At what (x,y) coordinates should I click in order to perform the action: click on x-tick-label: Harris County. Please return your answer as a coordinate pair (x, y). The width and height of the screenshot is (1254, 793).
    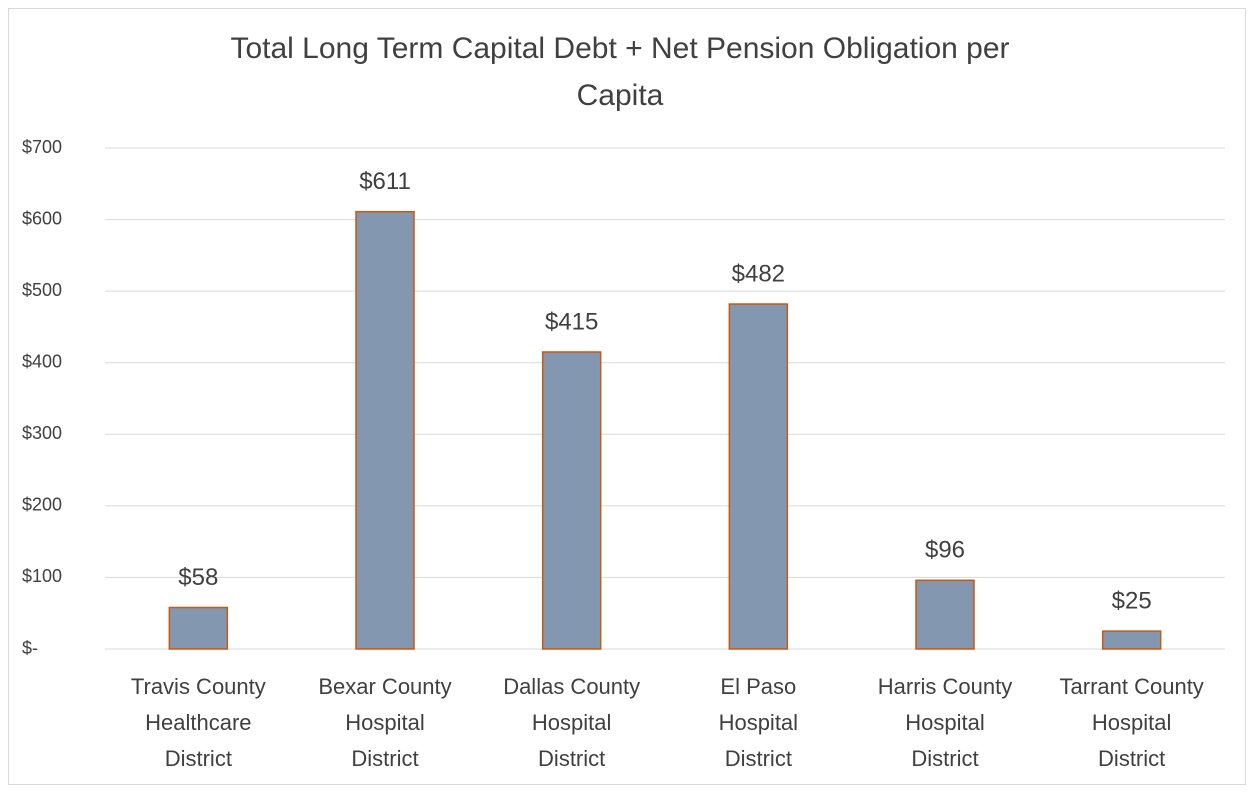
    Looking at the image, I should click on (945, 686).